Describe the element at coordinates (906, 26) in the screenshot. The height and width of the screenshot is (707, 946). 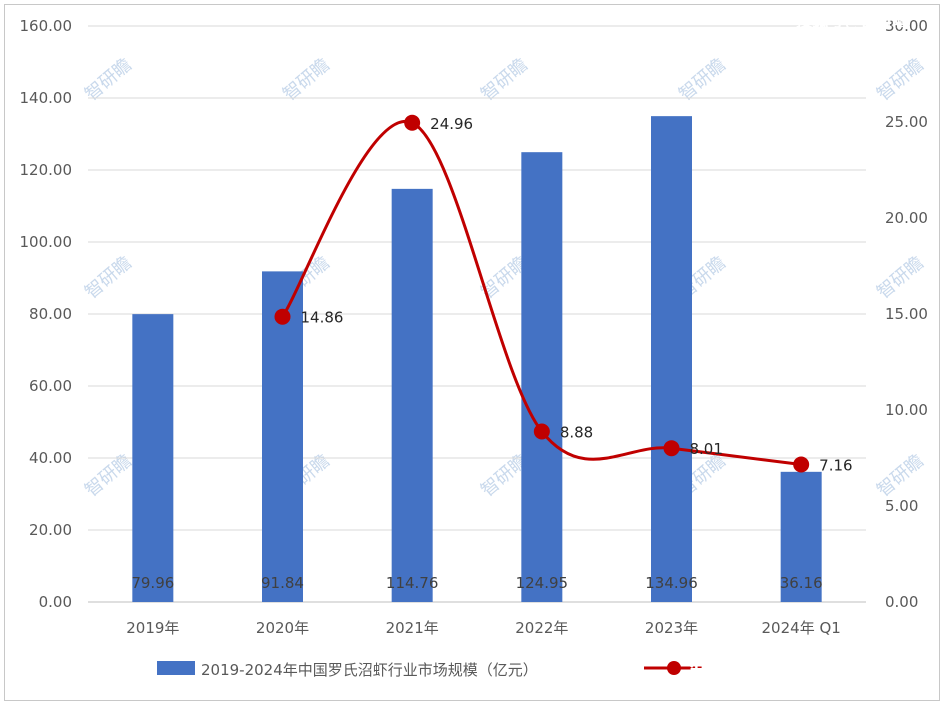
I see `right-axis-tick: 30.00` at that location.